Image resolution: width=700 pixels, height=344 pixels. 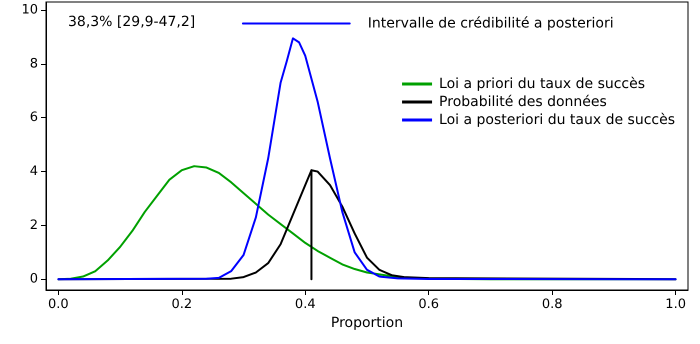 I want to click on y-tick-label: 8, so click(x=34, y=64).